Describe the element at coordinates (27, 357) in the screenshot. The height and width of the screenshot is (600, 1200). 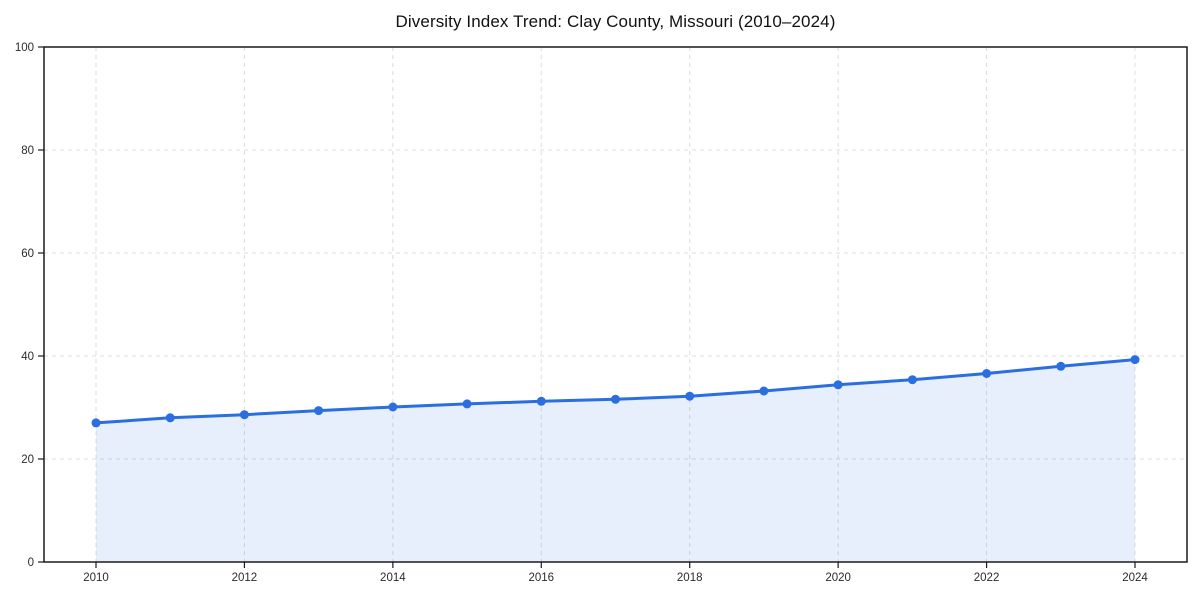
I see `y-tick-label: 40` at that location.